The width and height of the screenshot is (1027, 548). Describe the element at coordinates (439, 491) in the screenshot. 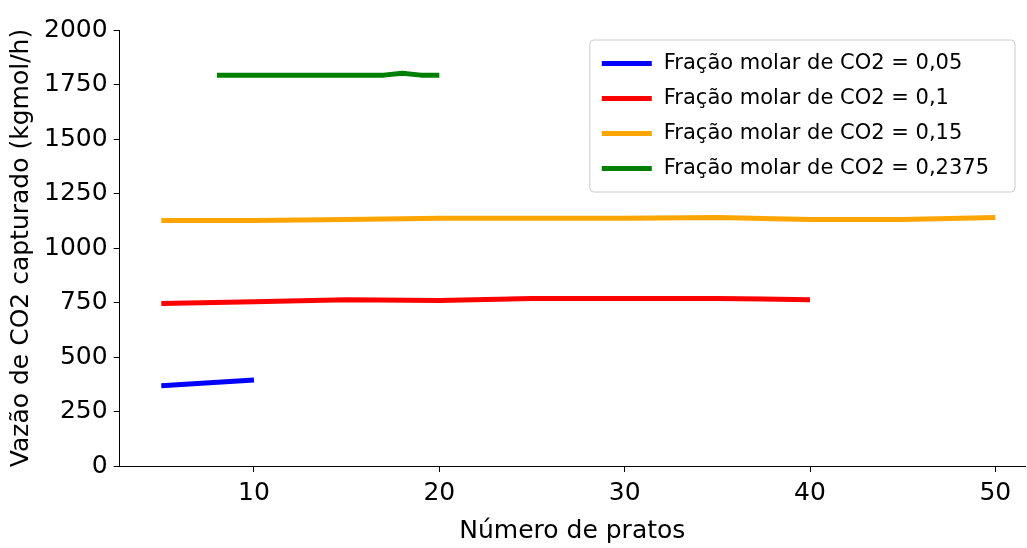

I see `x-tick-label: 20` at that location.